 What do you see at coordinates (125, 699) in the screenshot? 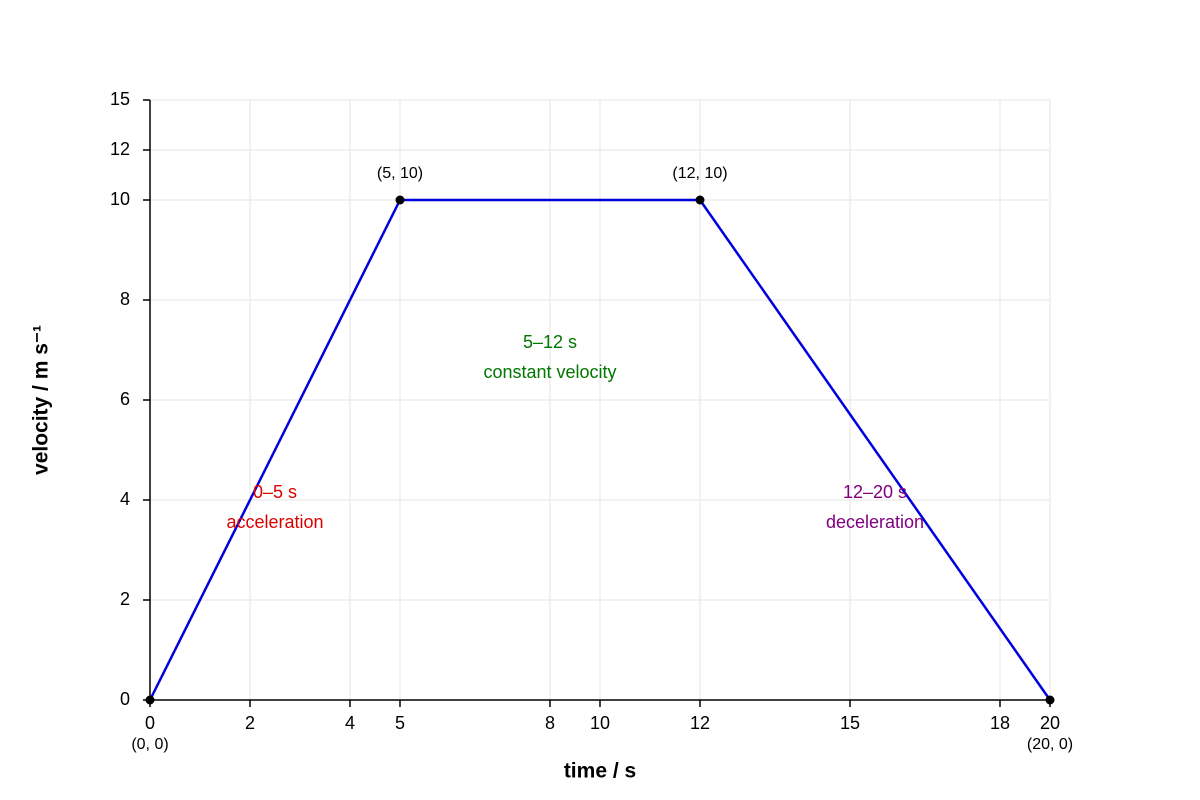
I see `y-tick-label: 0` at bounding box center [125, 699].